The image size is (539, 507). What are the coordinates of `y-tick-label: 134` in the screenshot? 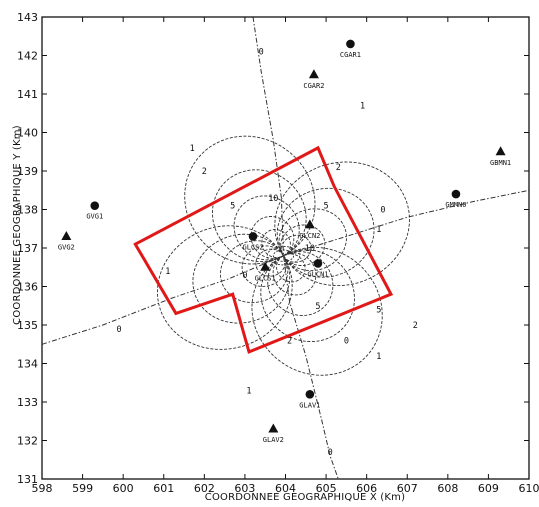 It's located at (27, 364).